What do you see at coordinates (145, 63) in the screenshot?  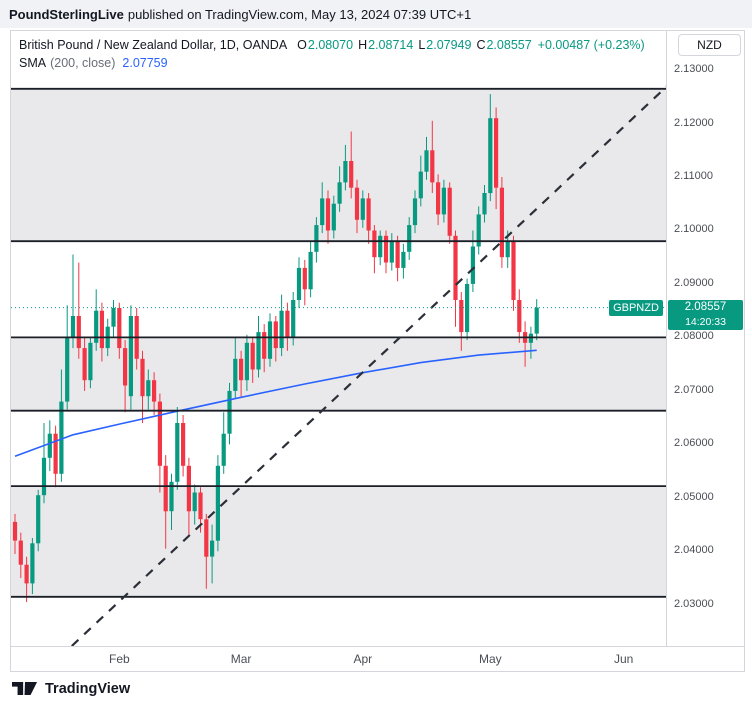 I see `sma-value: 2.07759` at bounding box center [145, 63].